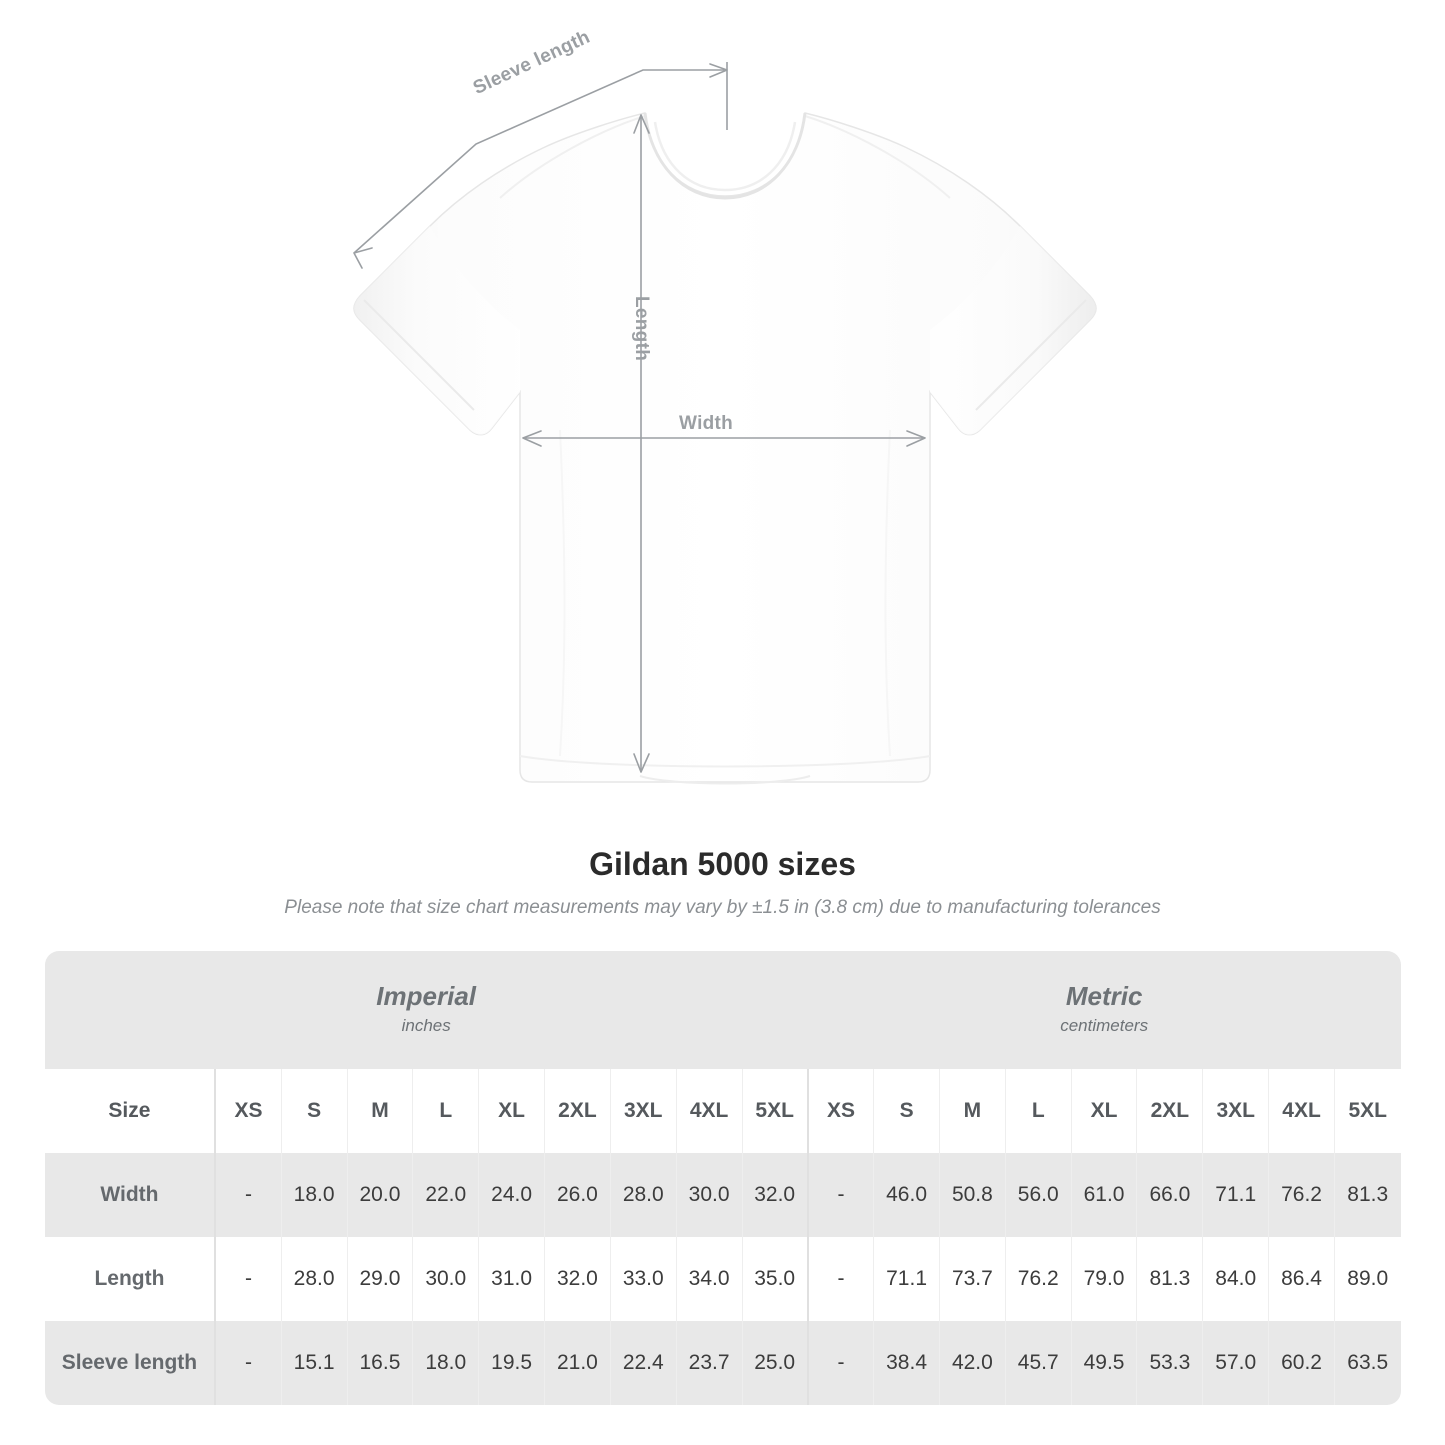 This screenshot has width=1445, height=1445. What do you see at coordinates (248, 1279) in the screenshot?
I see `cell-length-imperial-xs: -` at bounding box center [248, 1279].